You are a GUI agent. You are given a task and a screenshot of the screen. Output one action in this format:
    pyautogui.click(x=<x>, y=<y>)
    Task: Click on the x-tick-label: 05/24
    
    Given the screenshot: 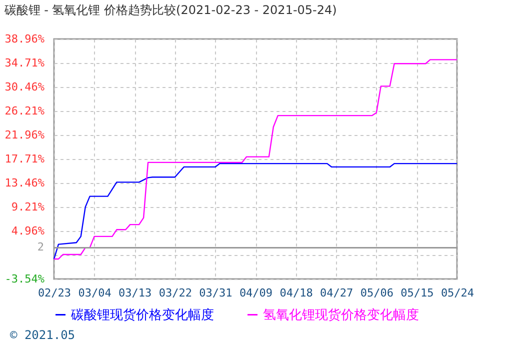 What is the action you would take?
    pyautogui.click(x=457, y=293)
    